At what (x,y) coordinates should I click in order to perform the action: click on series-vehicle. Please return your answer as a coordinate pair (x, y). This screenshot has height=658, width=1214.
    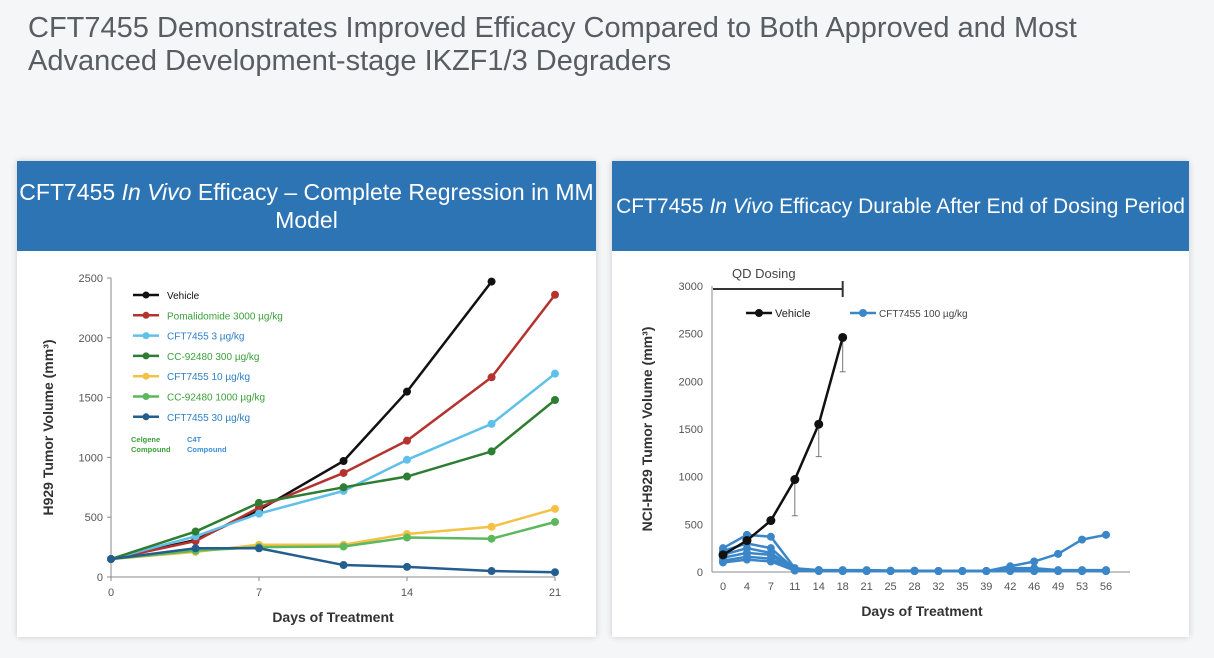
    Looking at the image, I should click on (301, 420).